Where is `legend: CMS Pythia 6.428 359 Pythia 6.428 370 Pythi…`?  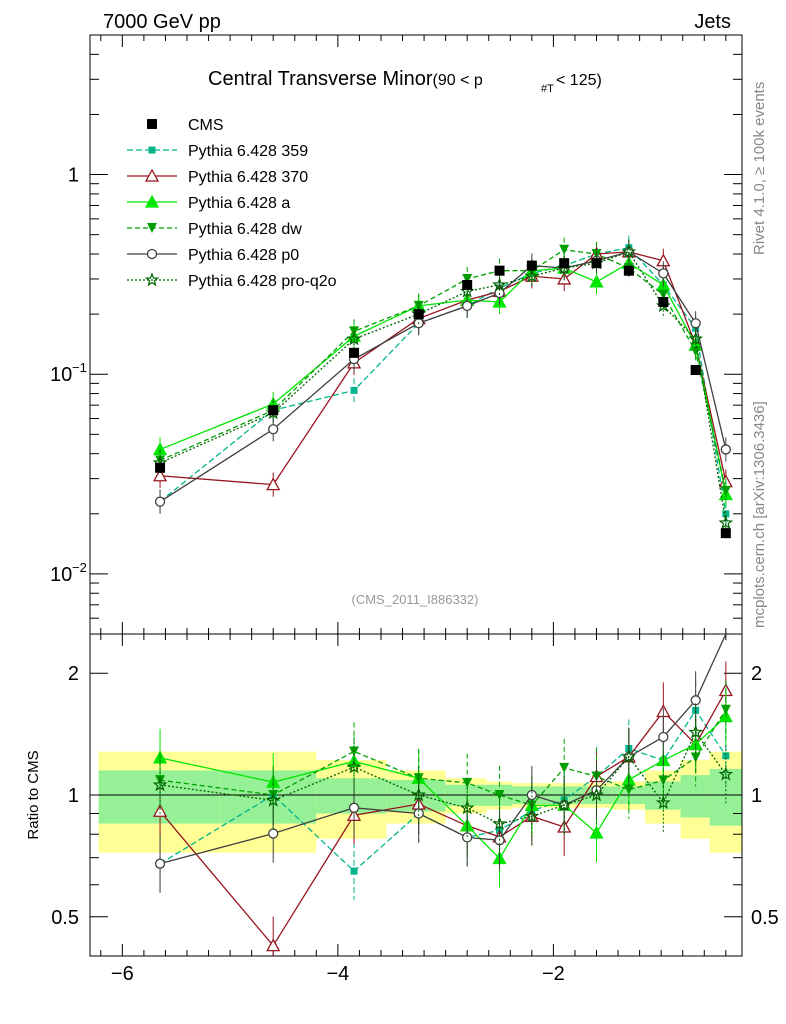 legend: CMS Pythia 6.428 359 Pythia 6.428 370 Pythi… is located at coordinates (232, 203).